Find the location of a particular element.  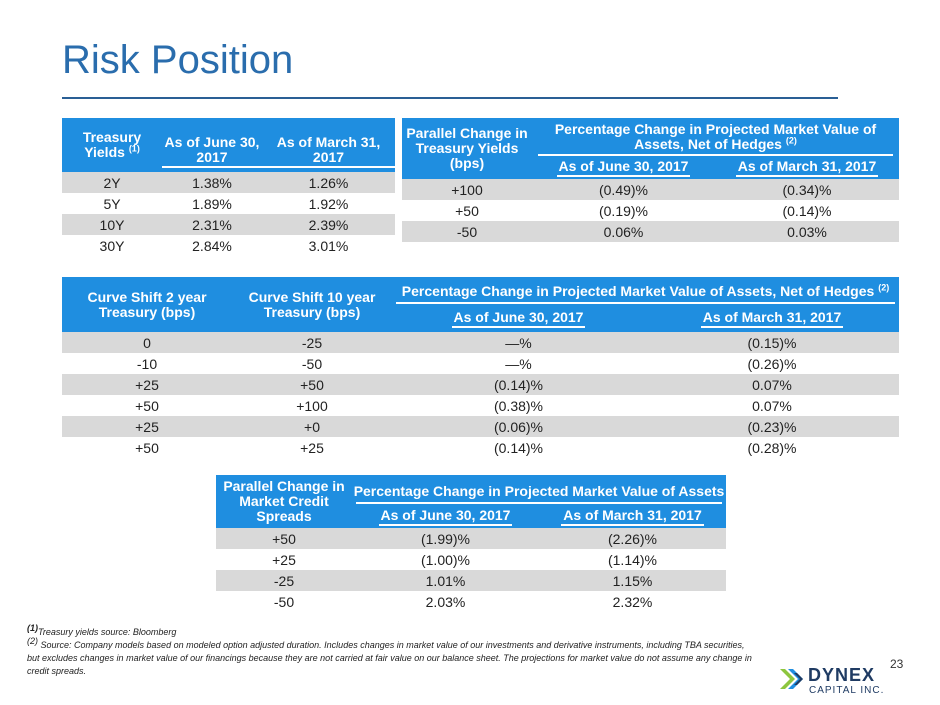

table-row: +25 +0 (0.06)% (0.23)% is located at coordinates (480, 426).